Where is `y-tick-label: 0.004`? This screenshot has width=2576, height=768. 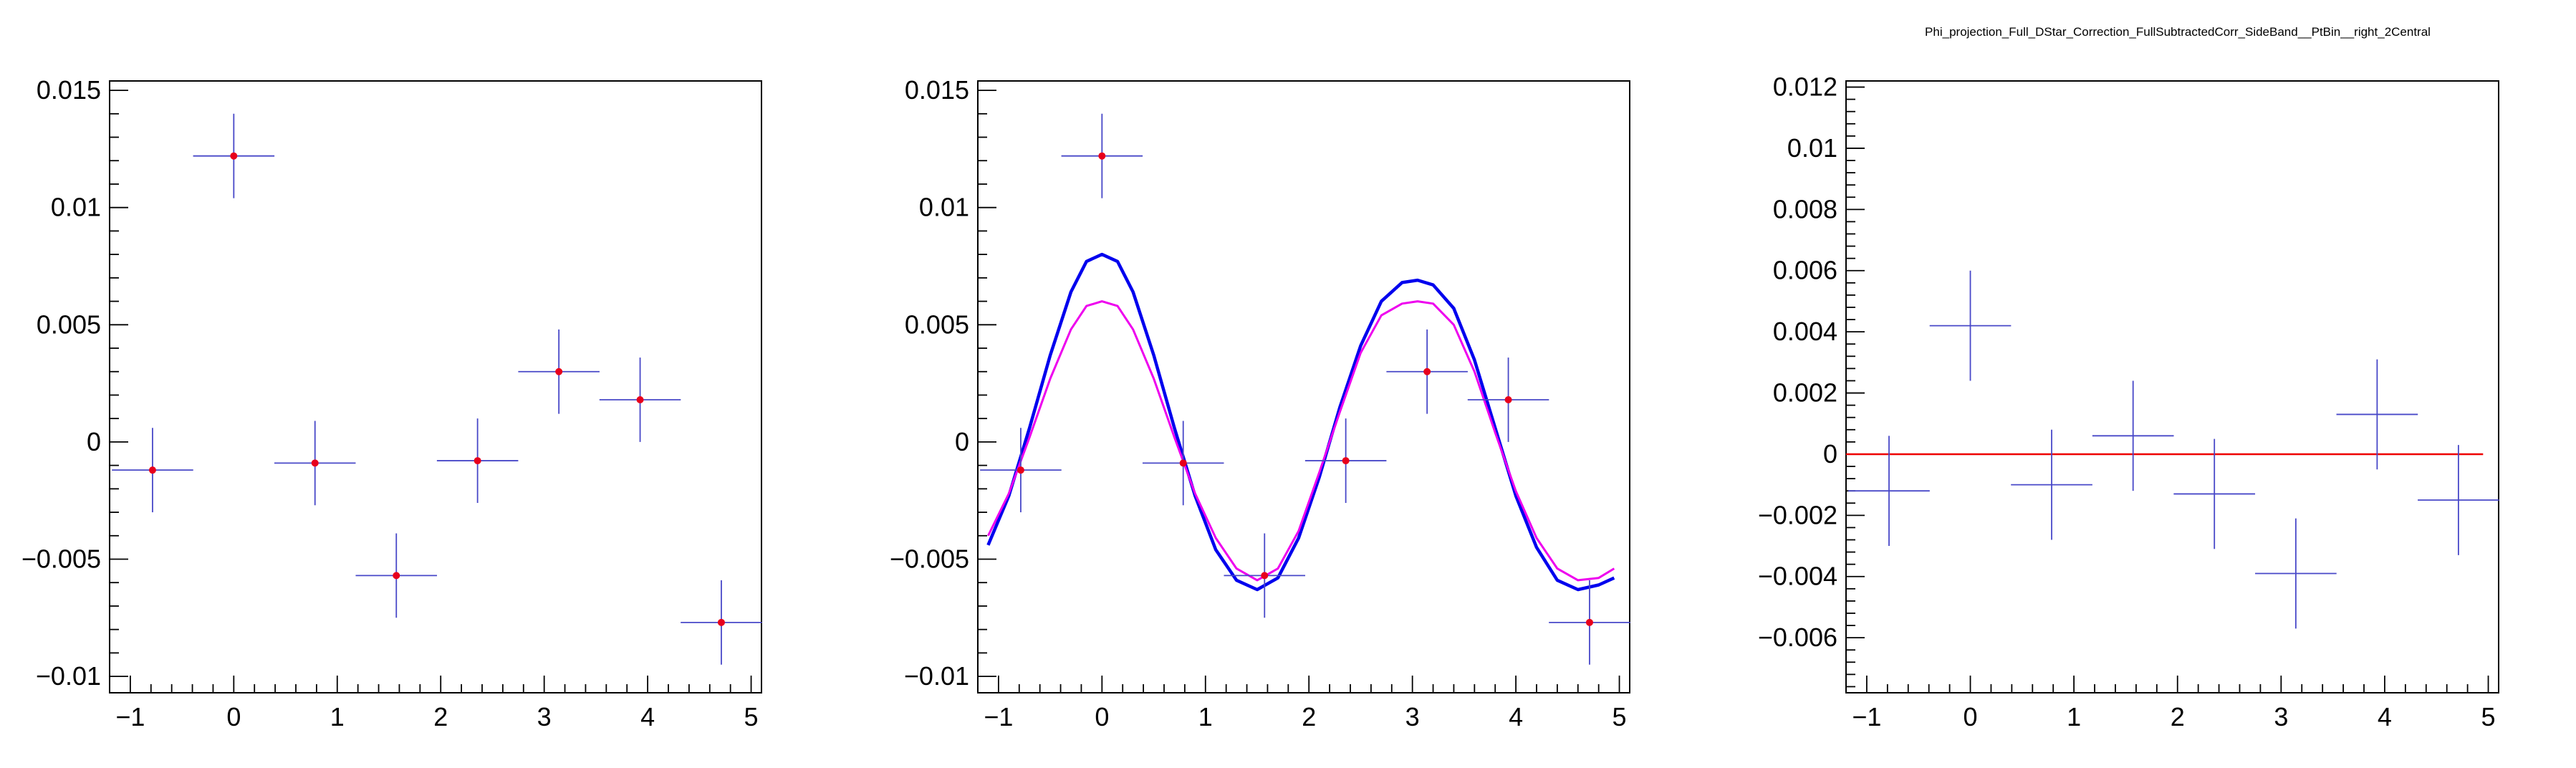
y-tick-label: 0.004 is located at coordinates (1805, 331).